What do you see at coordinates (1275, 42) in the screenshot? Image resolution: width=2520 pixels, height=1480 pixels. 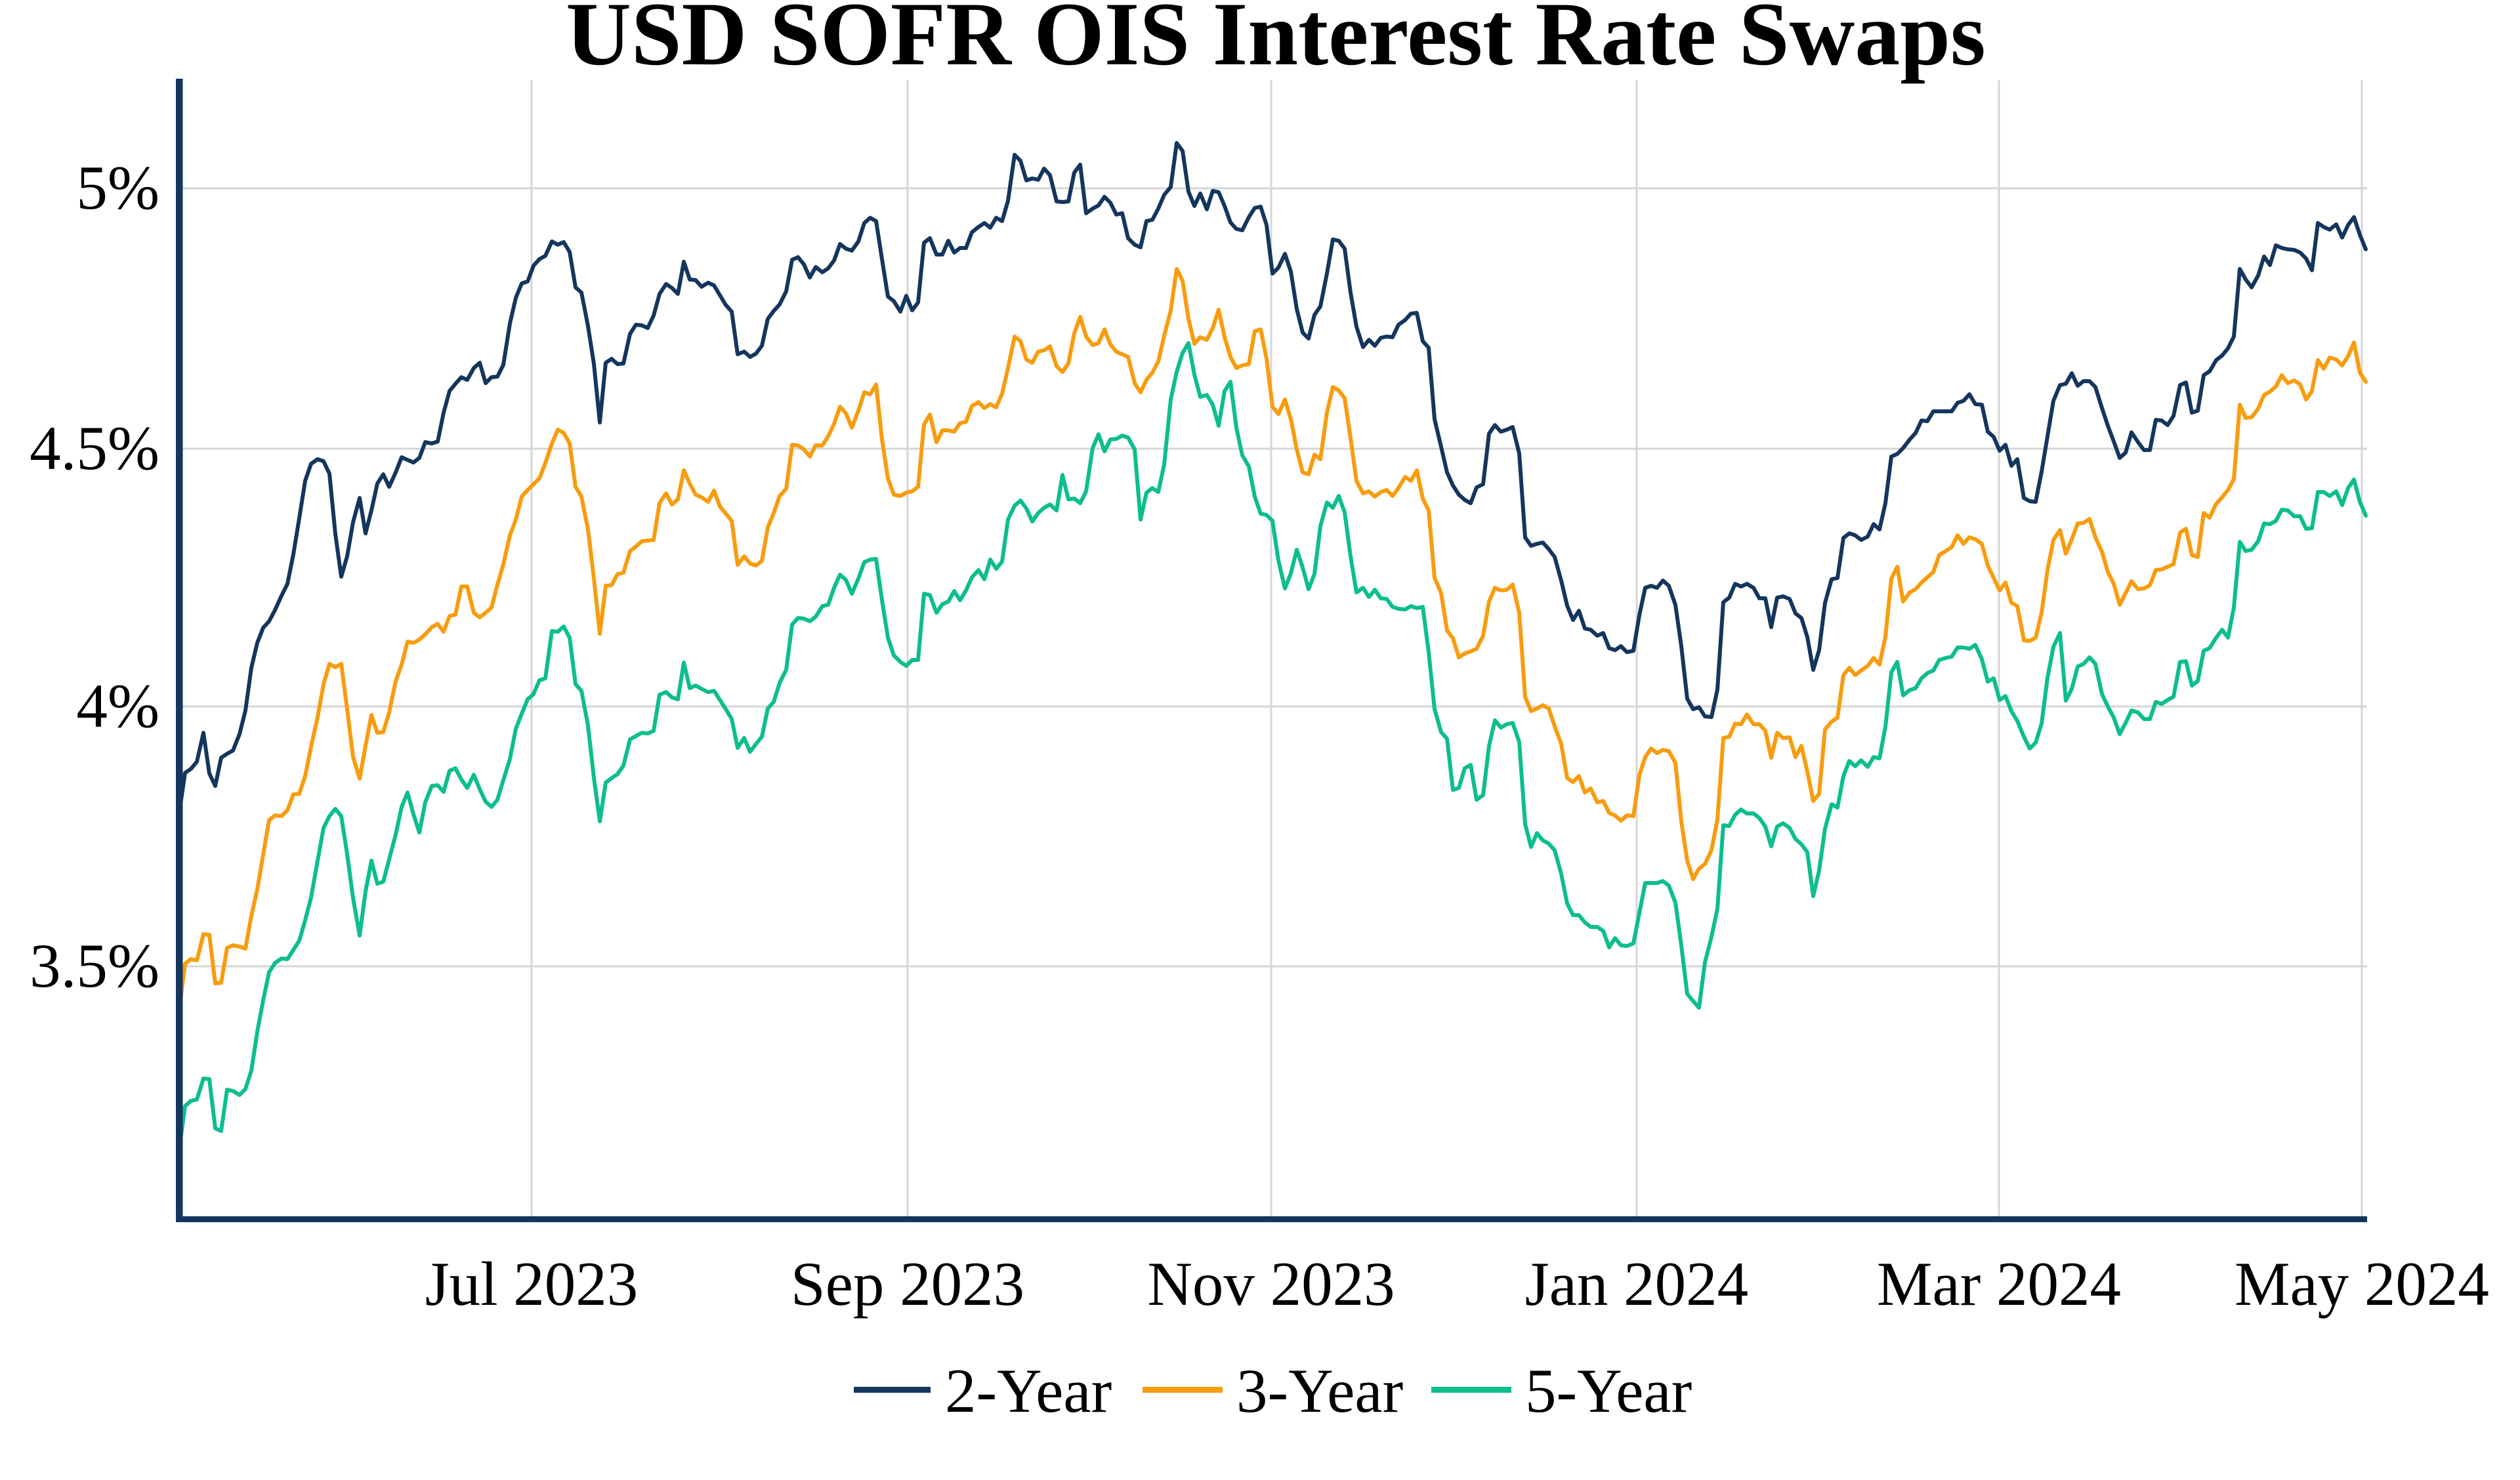 I see `svg-text:USD SOFR OIS Interest Rate Swa: USD SOFR OIS Interest Rate Swaps` at bounding box center [1275, 42].